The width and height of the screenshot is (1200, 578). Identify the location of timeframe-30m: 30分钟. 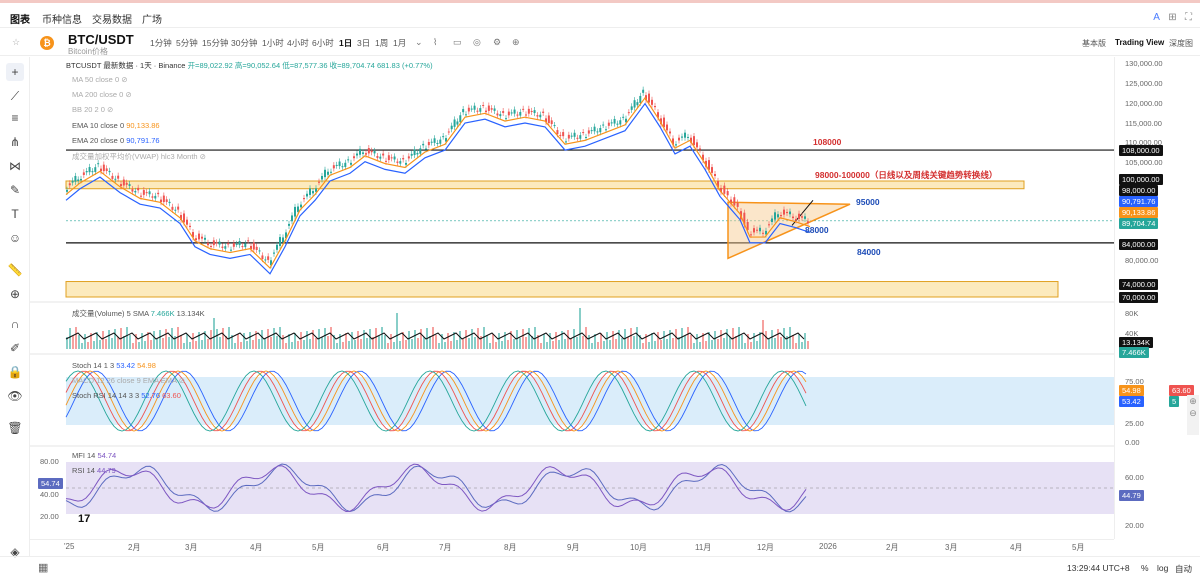
(244, 43).